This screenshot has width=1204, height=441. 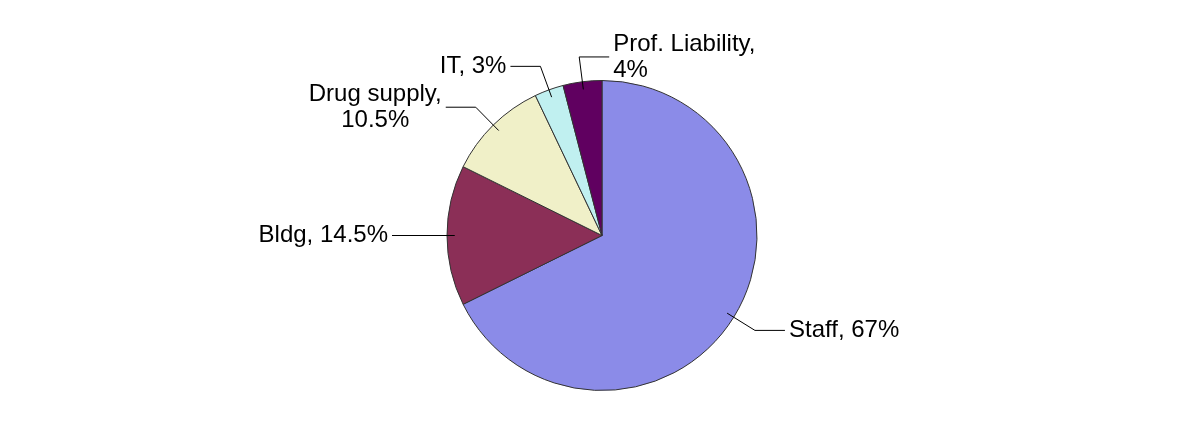 What do you see at coordinates (375, 105) in the screenshot?
I see `slice-label: Drug supply, 10.5%` at bounding box center [375, 105].